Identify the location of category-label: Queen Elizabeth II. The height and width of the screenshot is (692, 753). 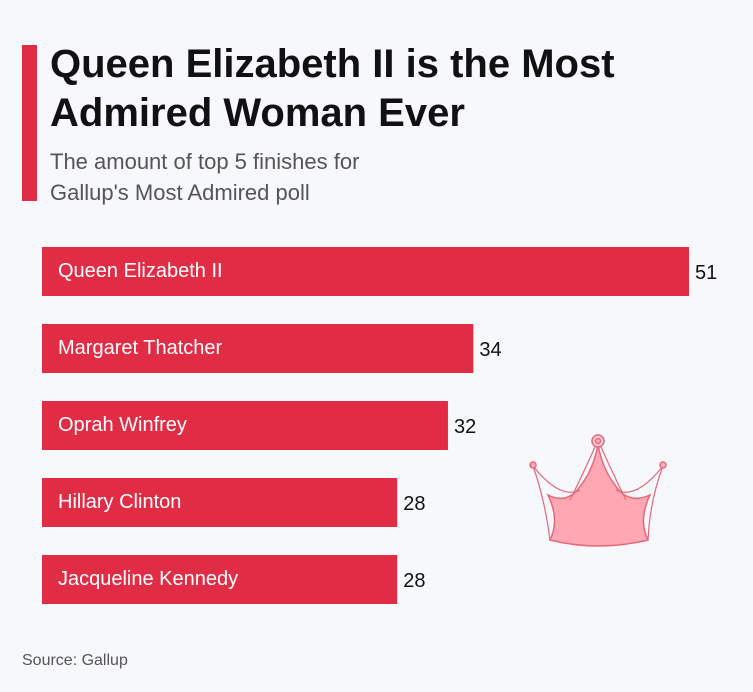
(140, 271).